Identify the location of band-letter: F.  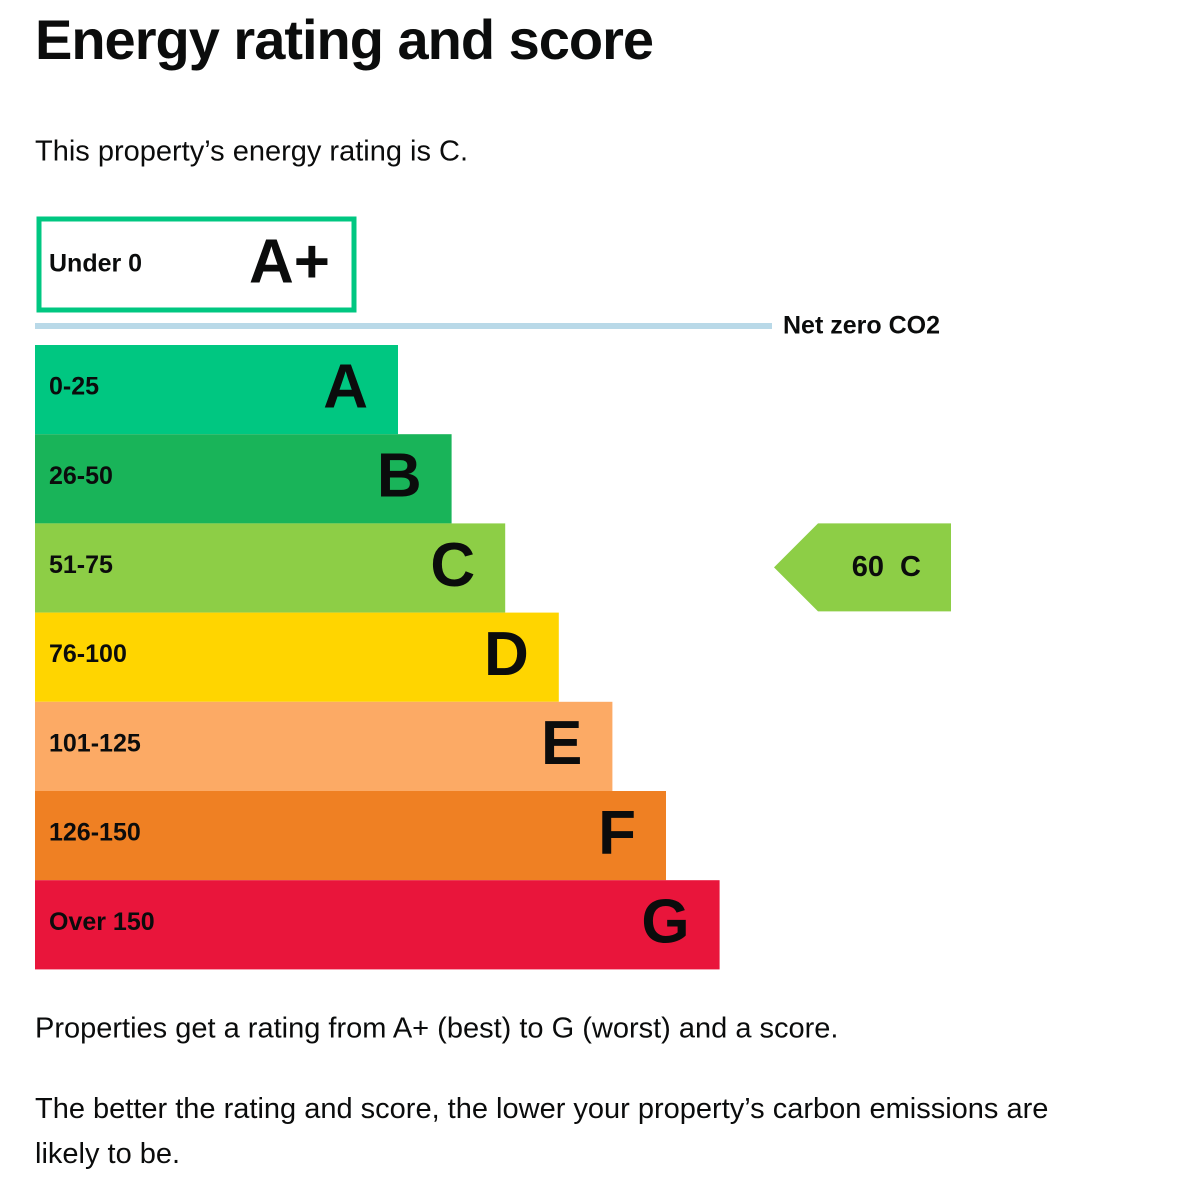
(617, 832).